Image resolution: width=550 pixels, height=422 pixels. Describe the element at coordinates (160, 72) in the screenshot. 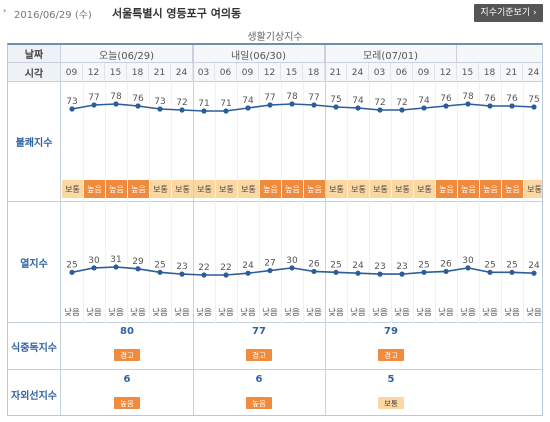

I see `time-header: 21` at that location.